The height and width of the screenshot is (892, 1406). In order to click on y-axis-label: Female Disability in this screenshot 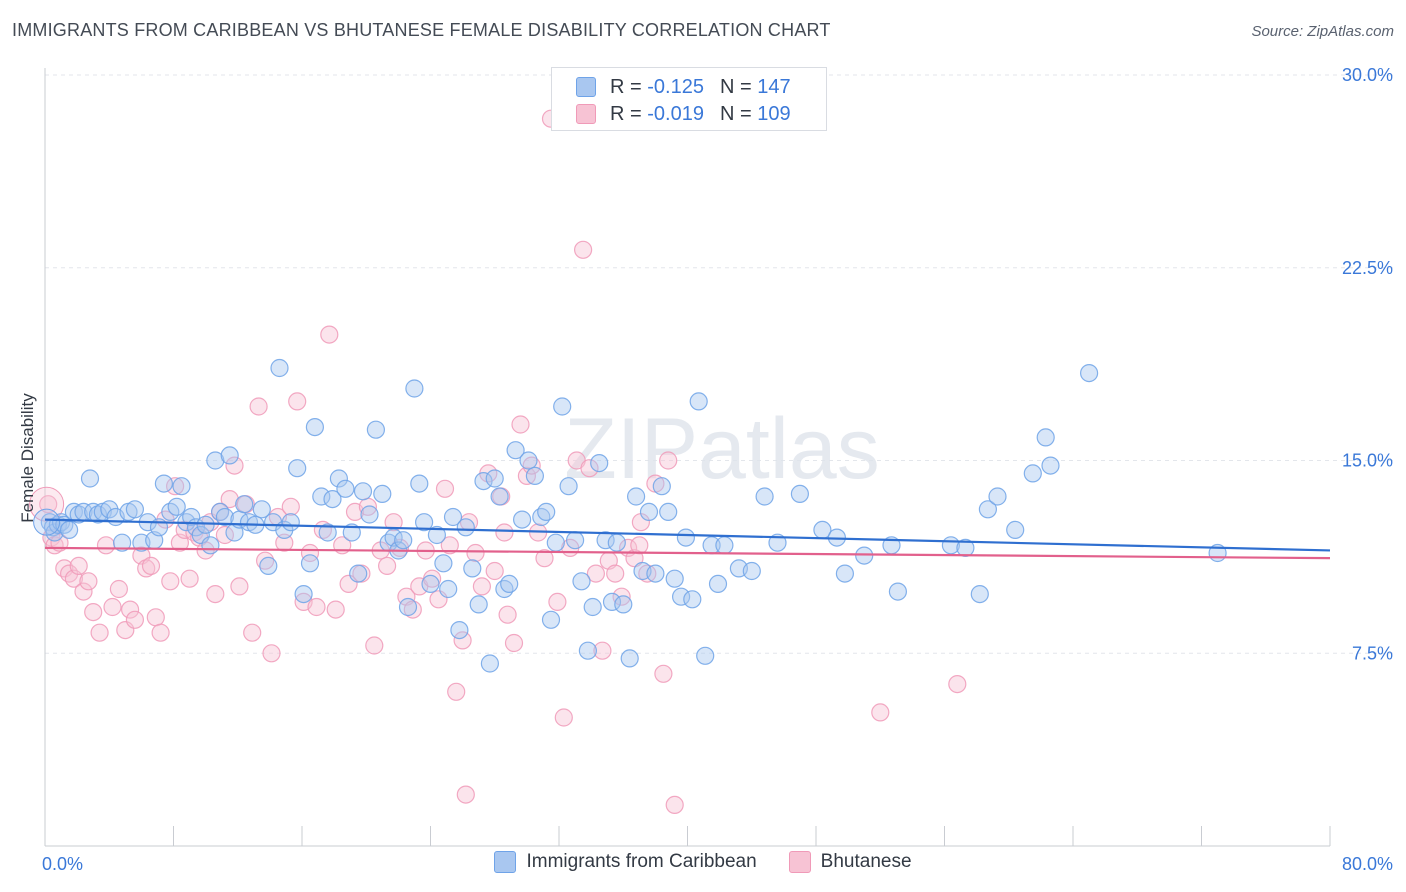, I will do `click(27, 458)`.